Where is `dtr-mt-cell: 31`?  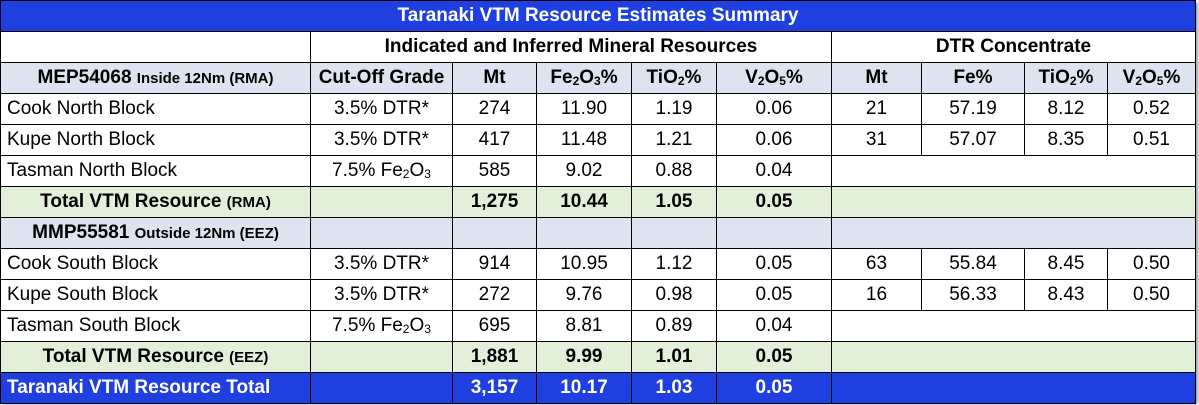
dtr-mt-cell: 31 is located at coordinates (876, 140).